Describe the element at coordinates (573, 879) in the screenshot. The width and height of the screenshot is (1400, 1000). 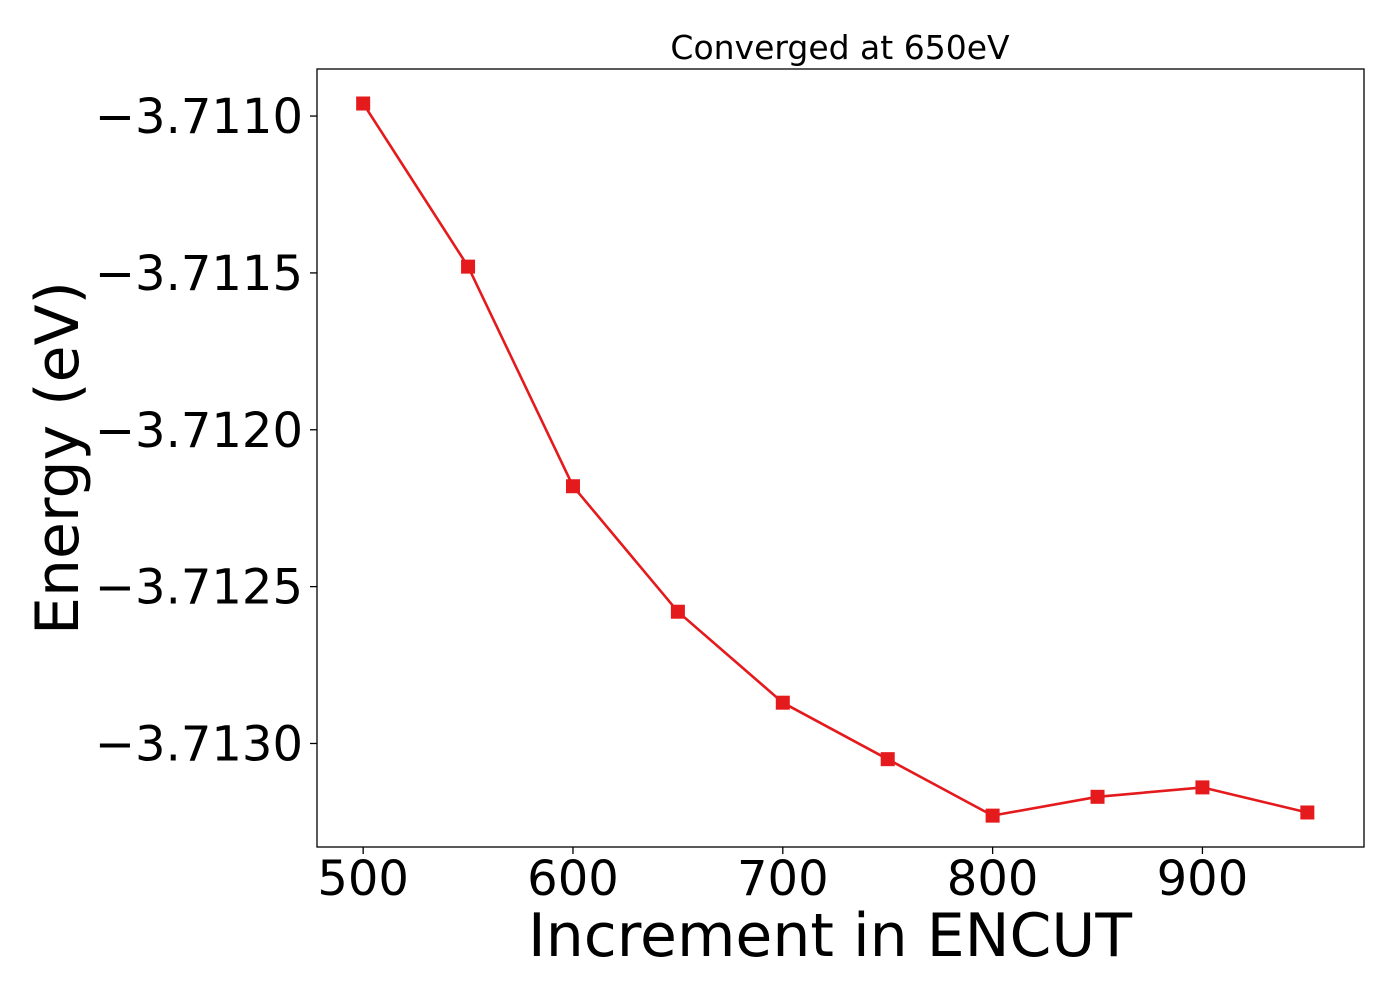
I see `x-tick-label: 600` at that location.